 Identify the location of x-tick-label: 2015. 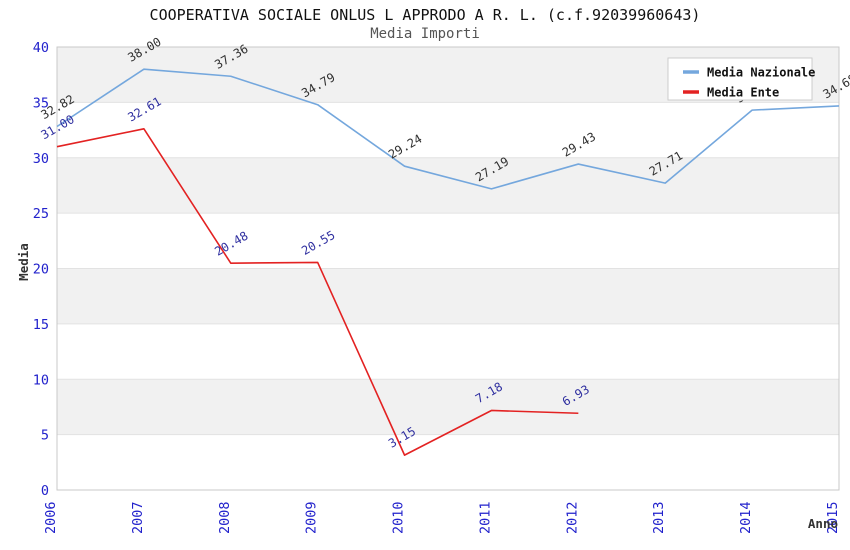
(833, 517).